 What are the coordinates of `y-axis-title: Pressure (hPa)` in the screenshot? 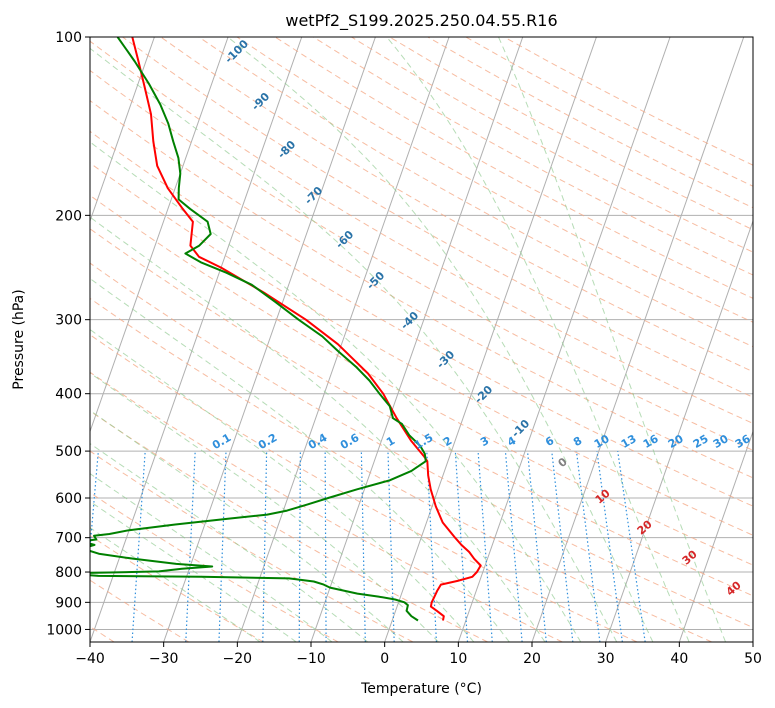 It's located at (19, 339).